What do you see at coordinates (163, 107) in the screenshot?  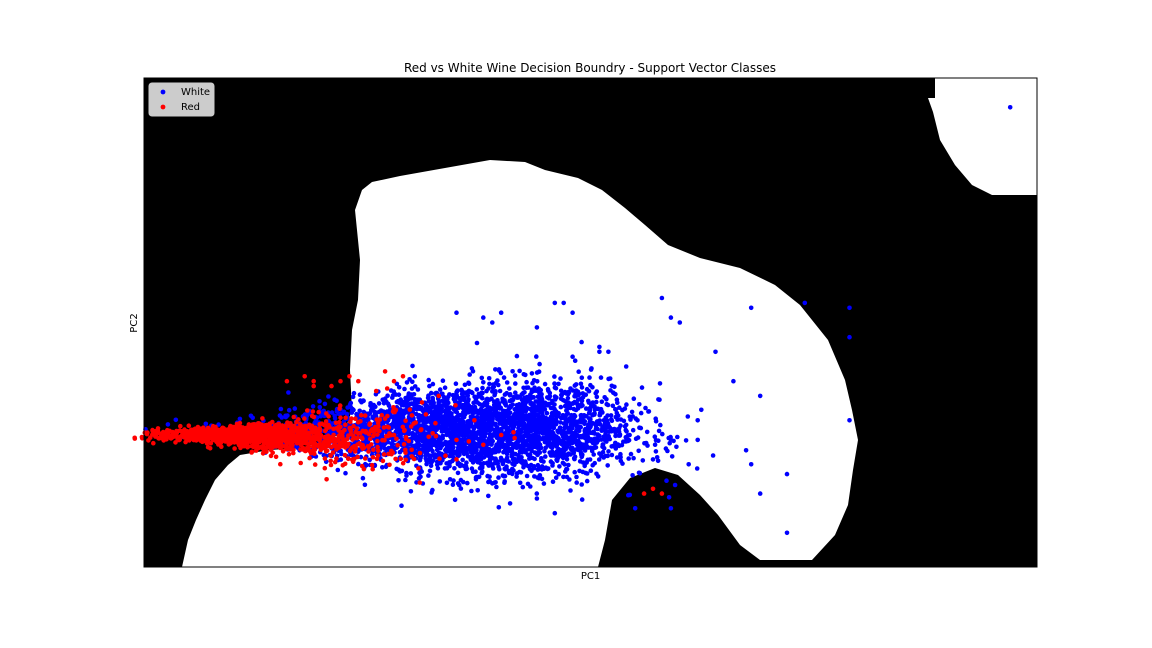 I see `legend-marker-red` at bounding box center [163, 107].